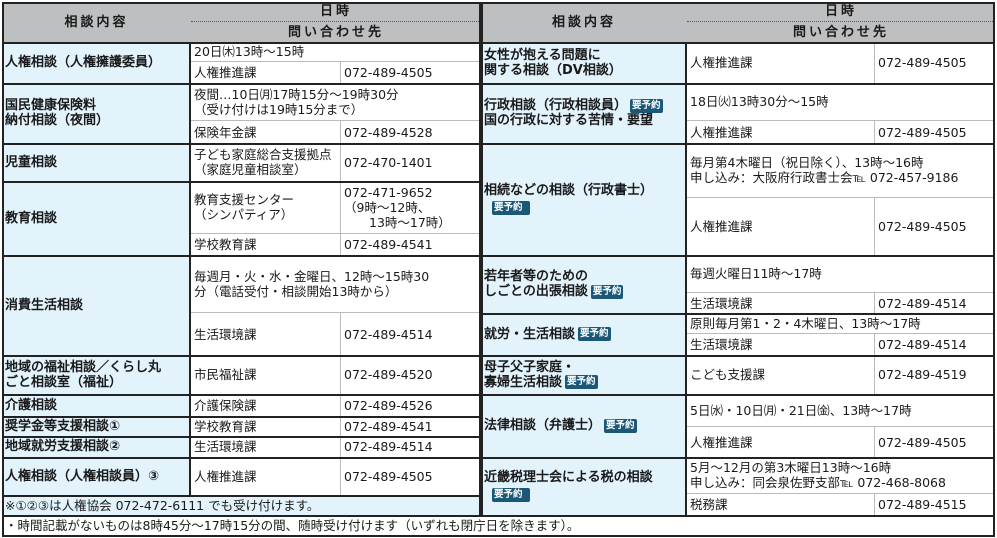  Describe the element at coordinates (296, 101) in the screenshot. I see `schedule-text: 夜間…10日㈪17時15分～19時30分 （受け付けは19時15分まで）` at that location.